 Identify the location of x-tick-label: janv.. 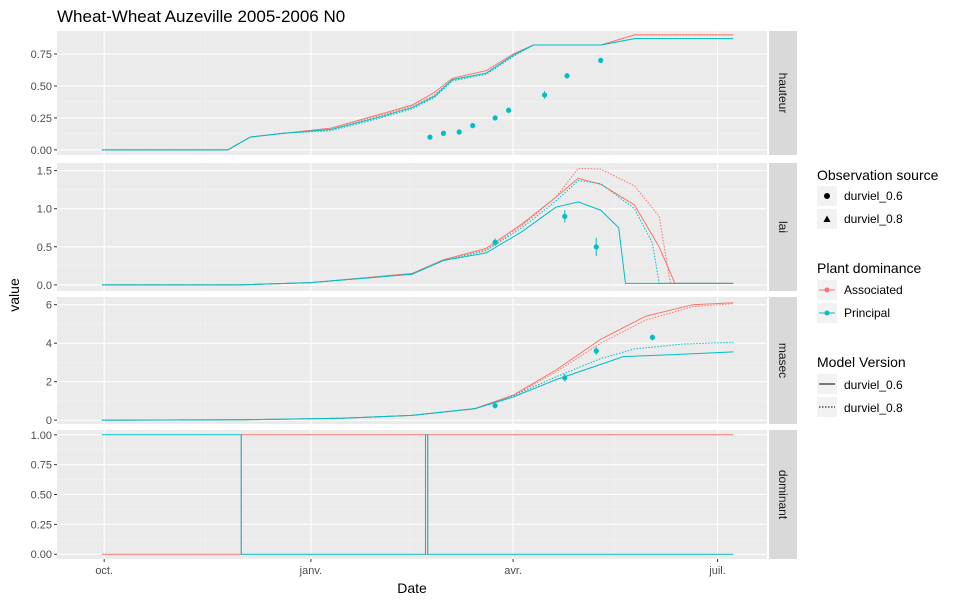
(310, 571).